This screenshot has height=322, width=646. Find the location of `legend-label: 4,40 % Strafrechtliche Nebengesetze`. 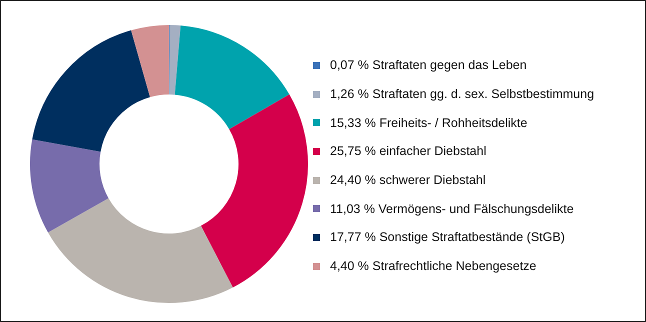

legend-label: 4,40 % Strafrechtliche Nebengesetze is located at coordinates (433, 266).